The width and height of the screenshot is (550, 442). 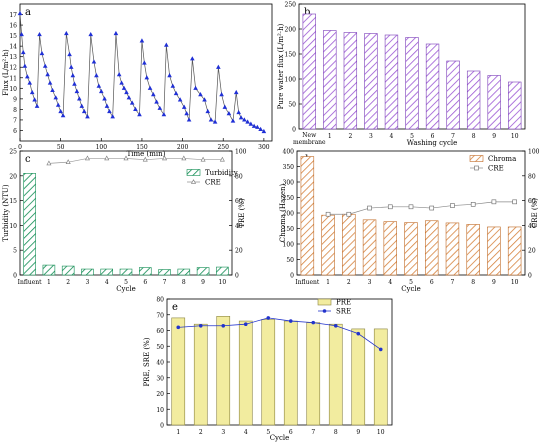 I want to click on y-tick-label: 15, so click(x=13, y=201).